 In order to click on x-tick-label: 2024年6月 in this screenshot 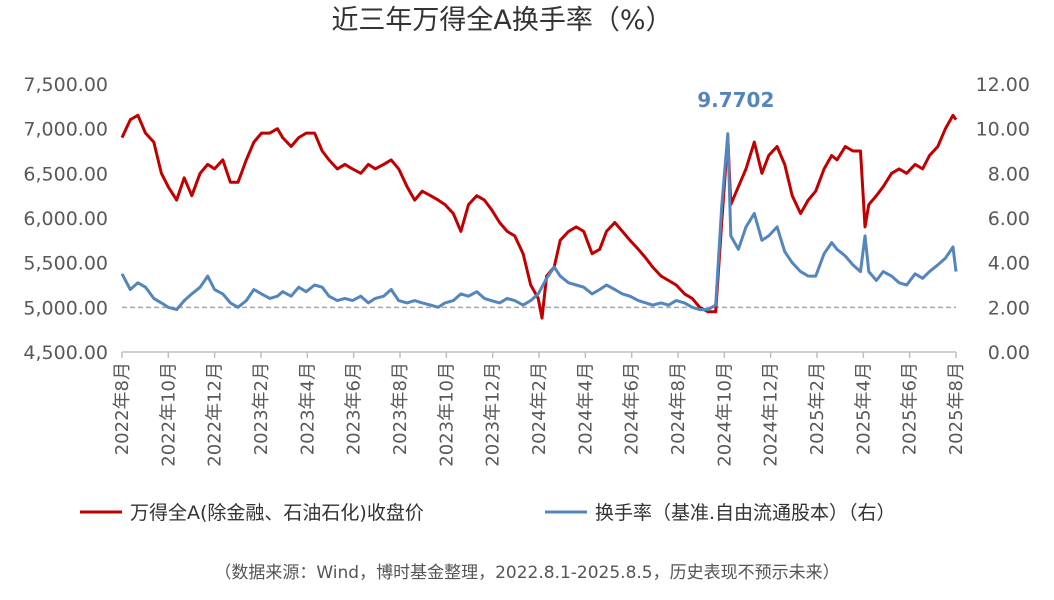, I will do `click(632, 408)`.